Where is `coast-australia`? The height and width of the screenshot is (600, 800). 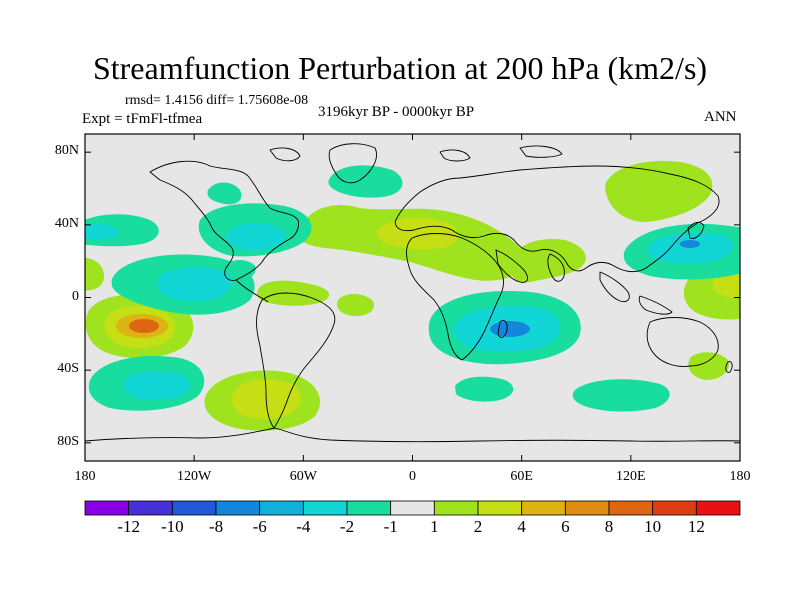 coast-australia is located at coordinates (682, 342).